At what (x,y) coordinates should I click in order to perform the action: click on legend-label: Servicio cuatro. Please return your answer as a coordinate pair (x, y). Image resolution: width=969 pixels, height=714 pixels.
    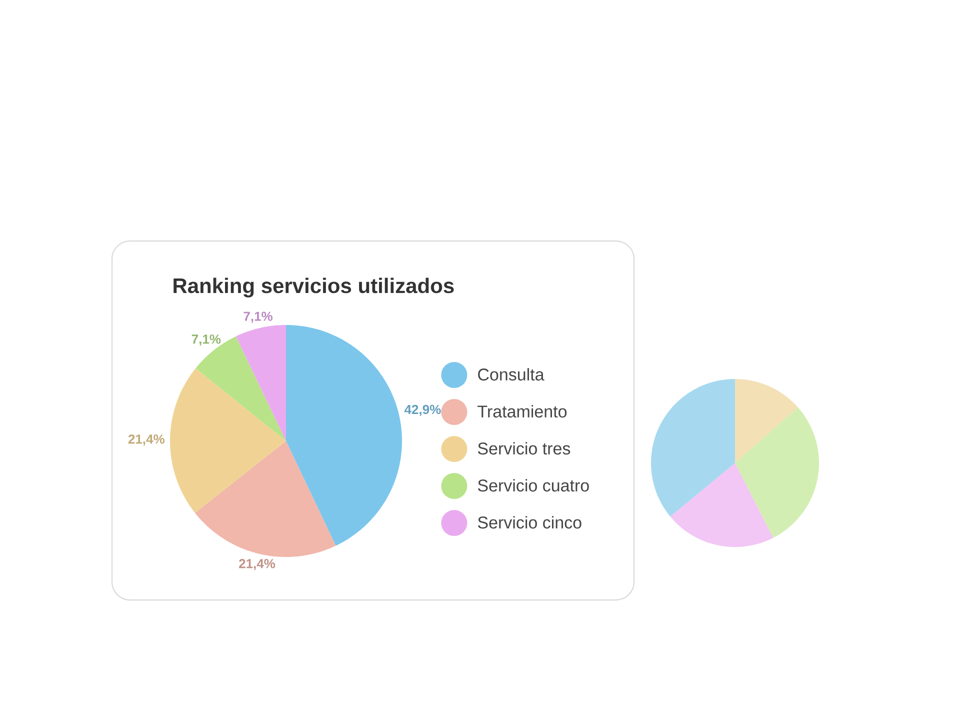
    Looking at the image, I should click on (533, 485).